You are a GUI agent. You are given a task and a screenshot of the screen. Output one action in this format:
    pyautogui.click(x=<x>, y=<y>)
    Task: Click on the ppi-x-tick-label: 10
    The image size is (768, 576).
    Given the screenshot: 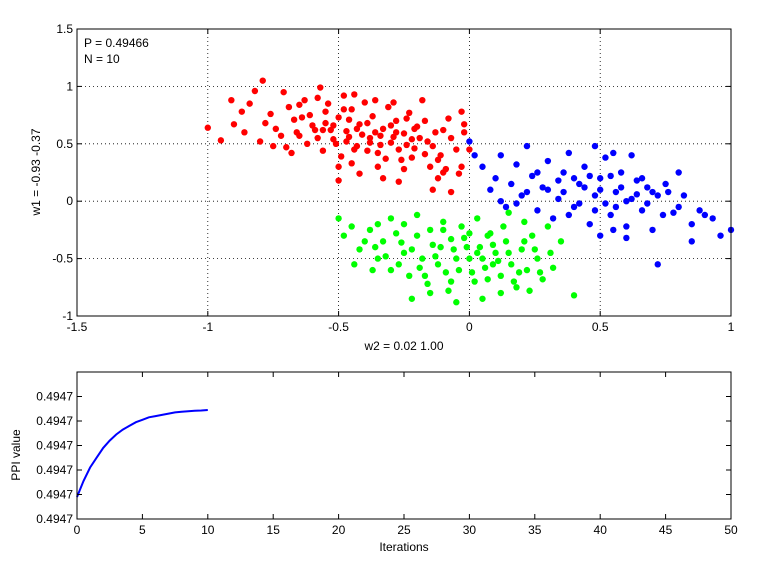 What is the action you would take?
    pyautogui.click(x=208, y=530)
    